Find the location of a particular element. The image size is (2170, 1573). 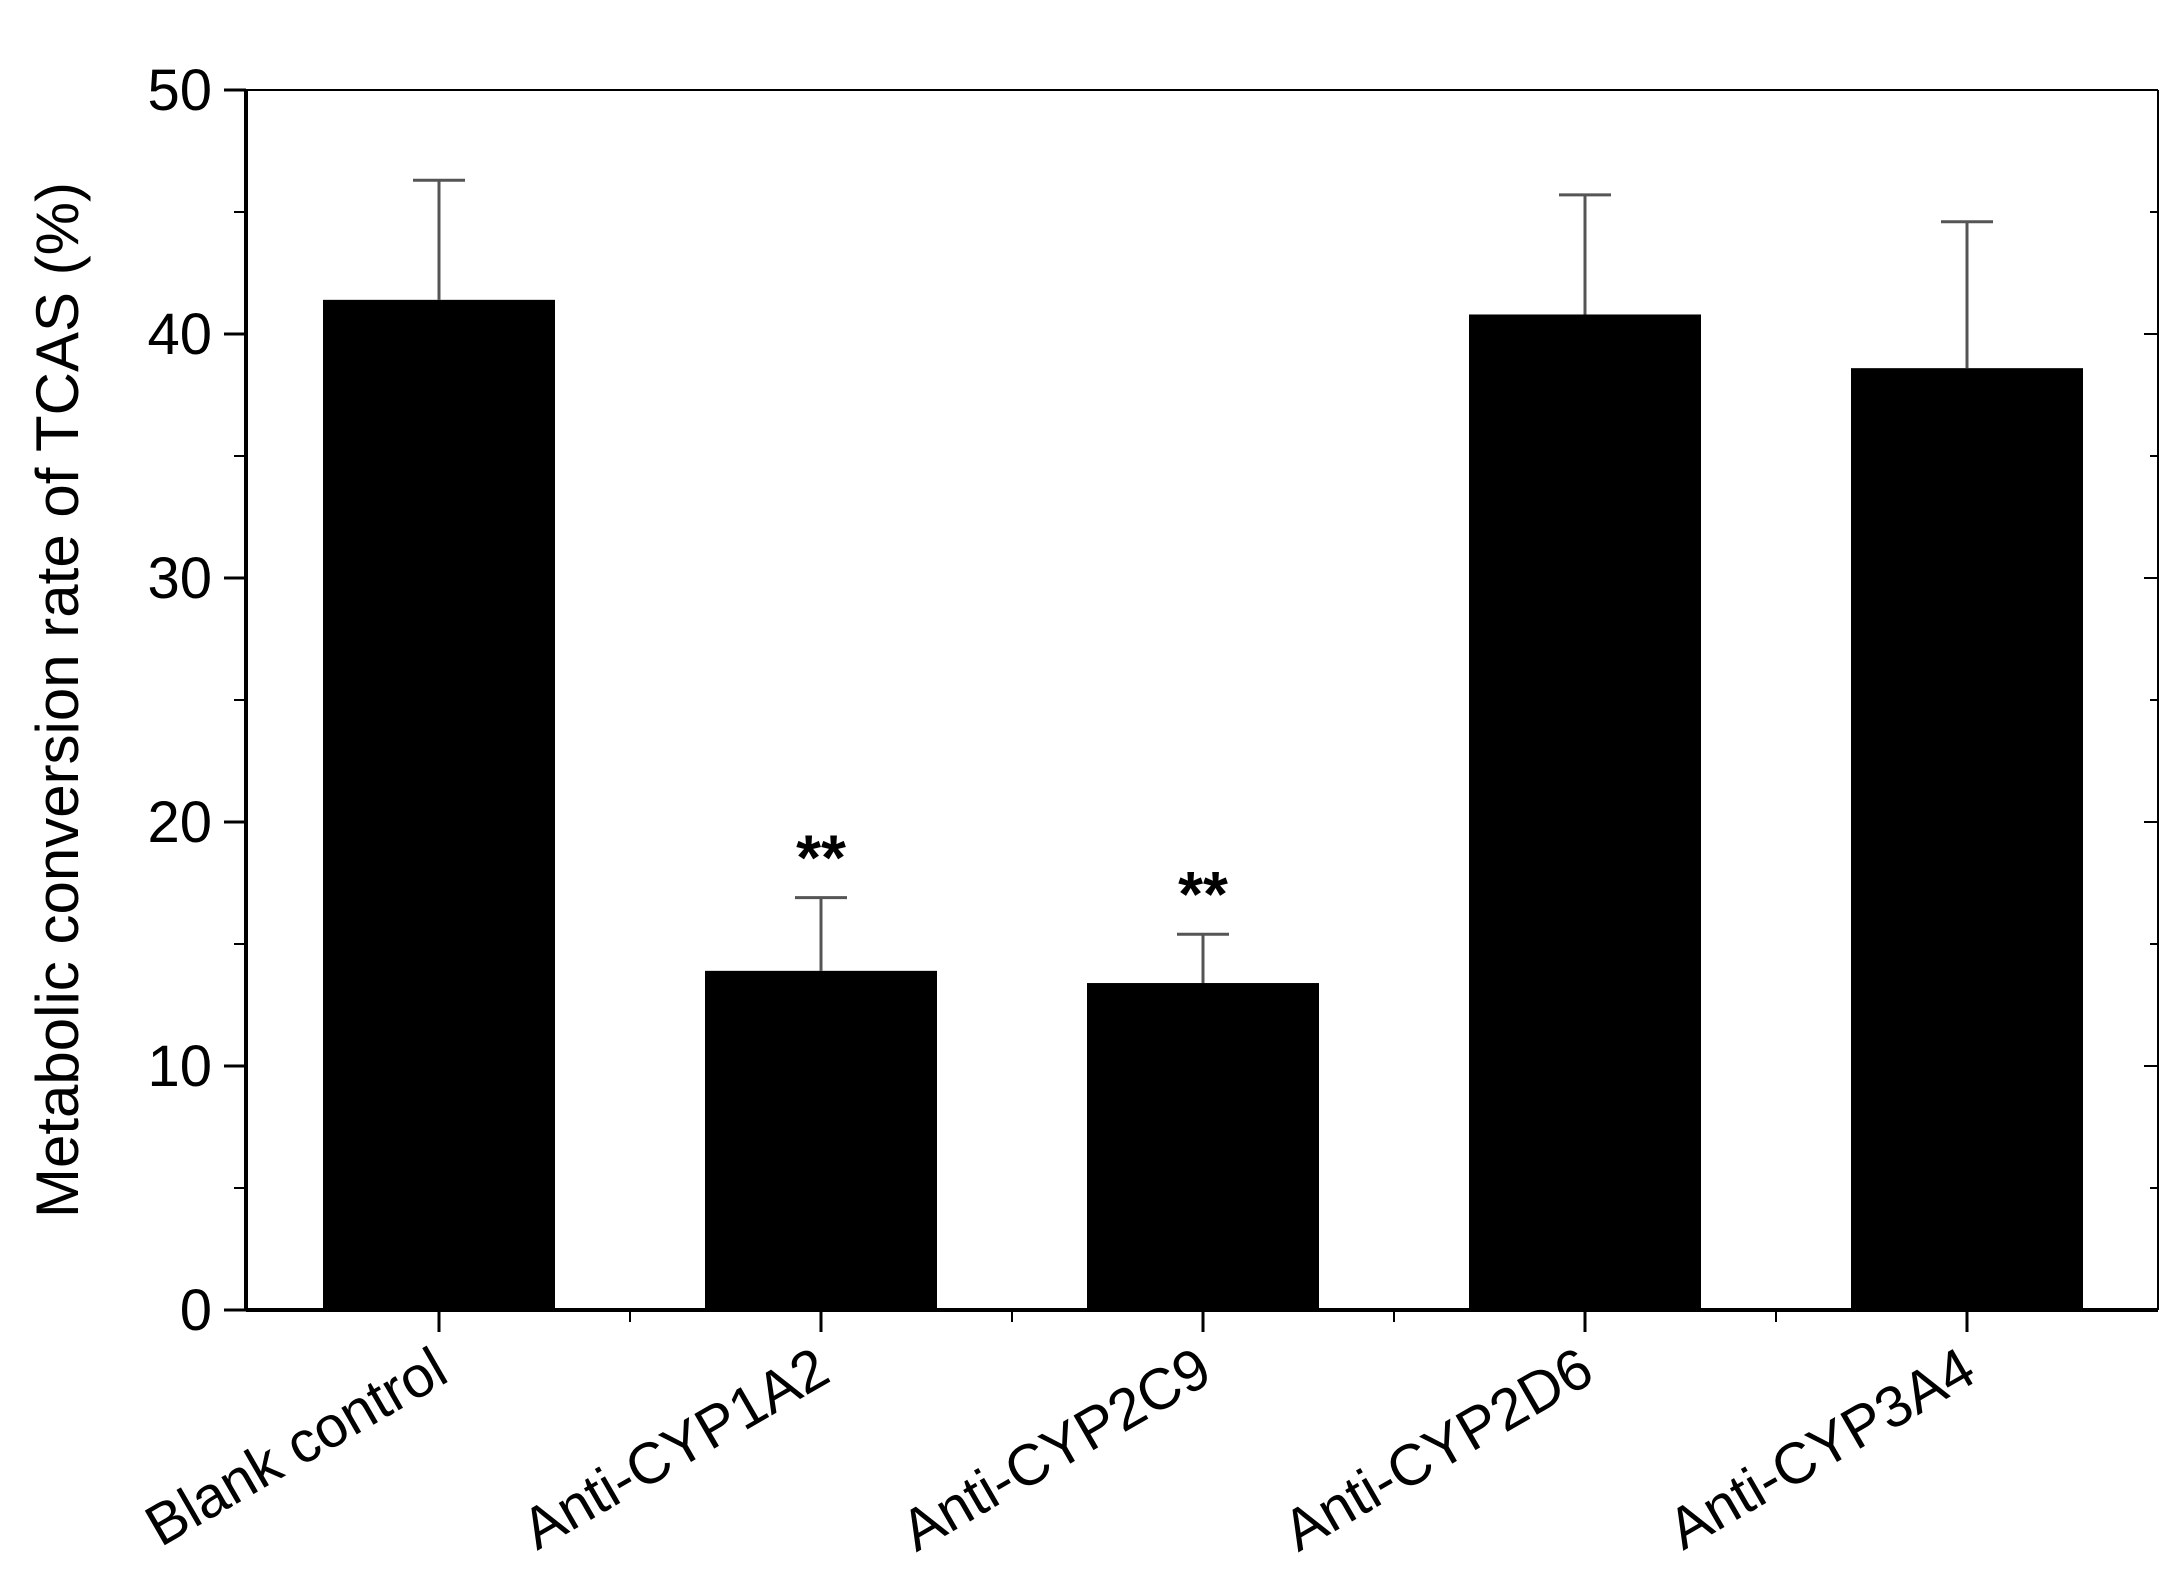

annotations-group: ** ** is located at coordinates (1012, 876).